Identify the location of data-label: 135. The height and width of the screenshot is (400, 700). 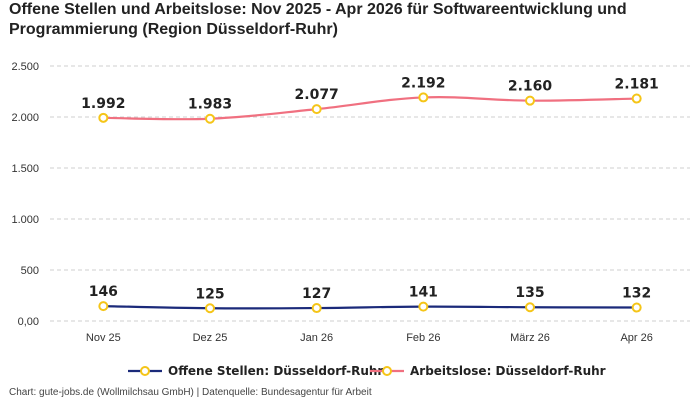
(529, 293).